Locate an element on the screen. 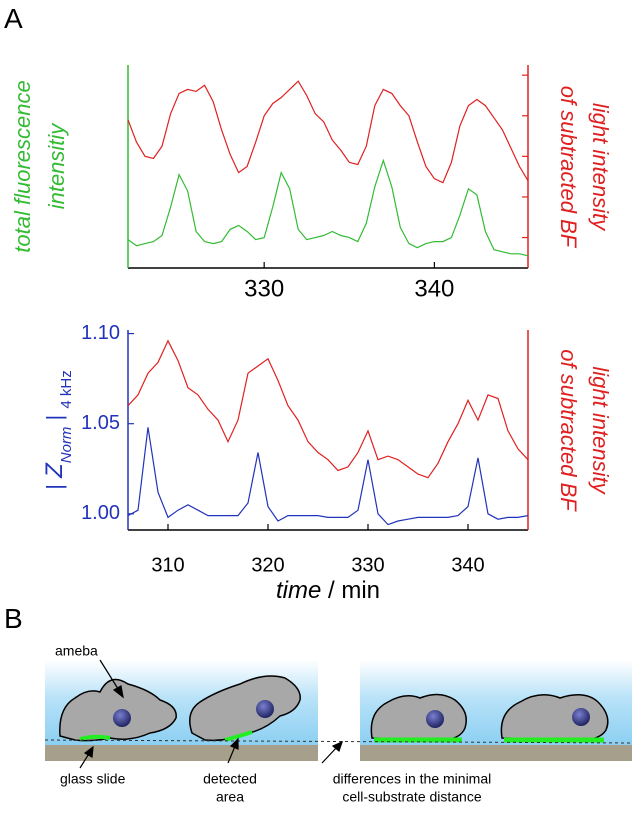 The height and width of the screenshot is (814, 639). annotation: area is located at coordinates (230, 797).